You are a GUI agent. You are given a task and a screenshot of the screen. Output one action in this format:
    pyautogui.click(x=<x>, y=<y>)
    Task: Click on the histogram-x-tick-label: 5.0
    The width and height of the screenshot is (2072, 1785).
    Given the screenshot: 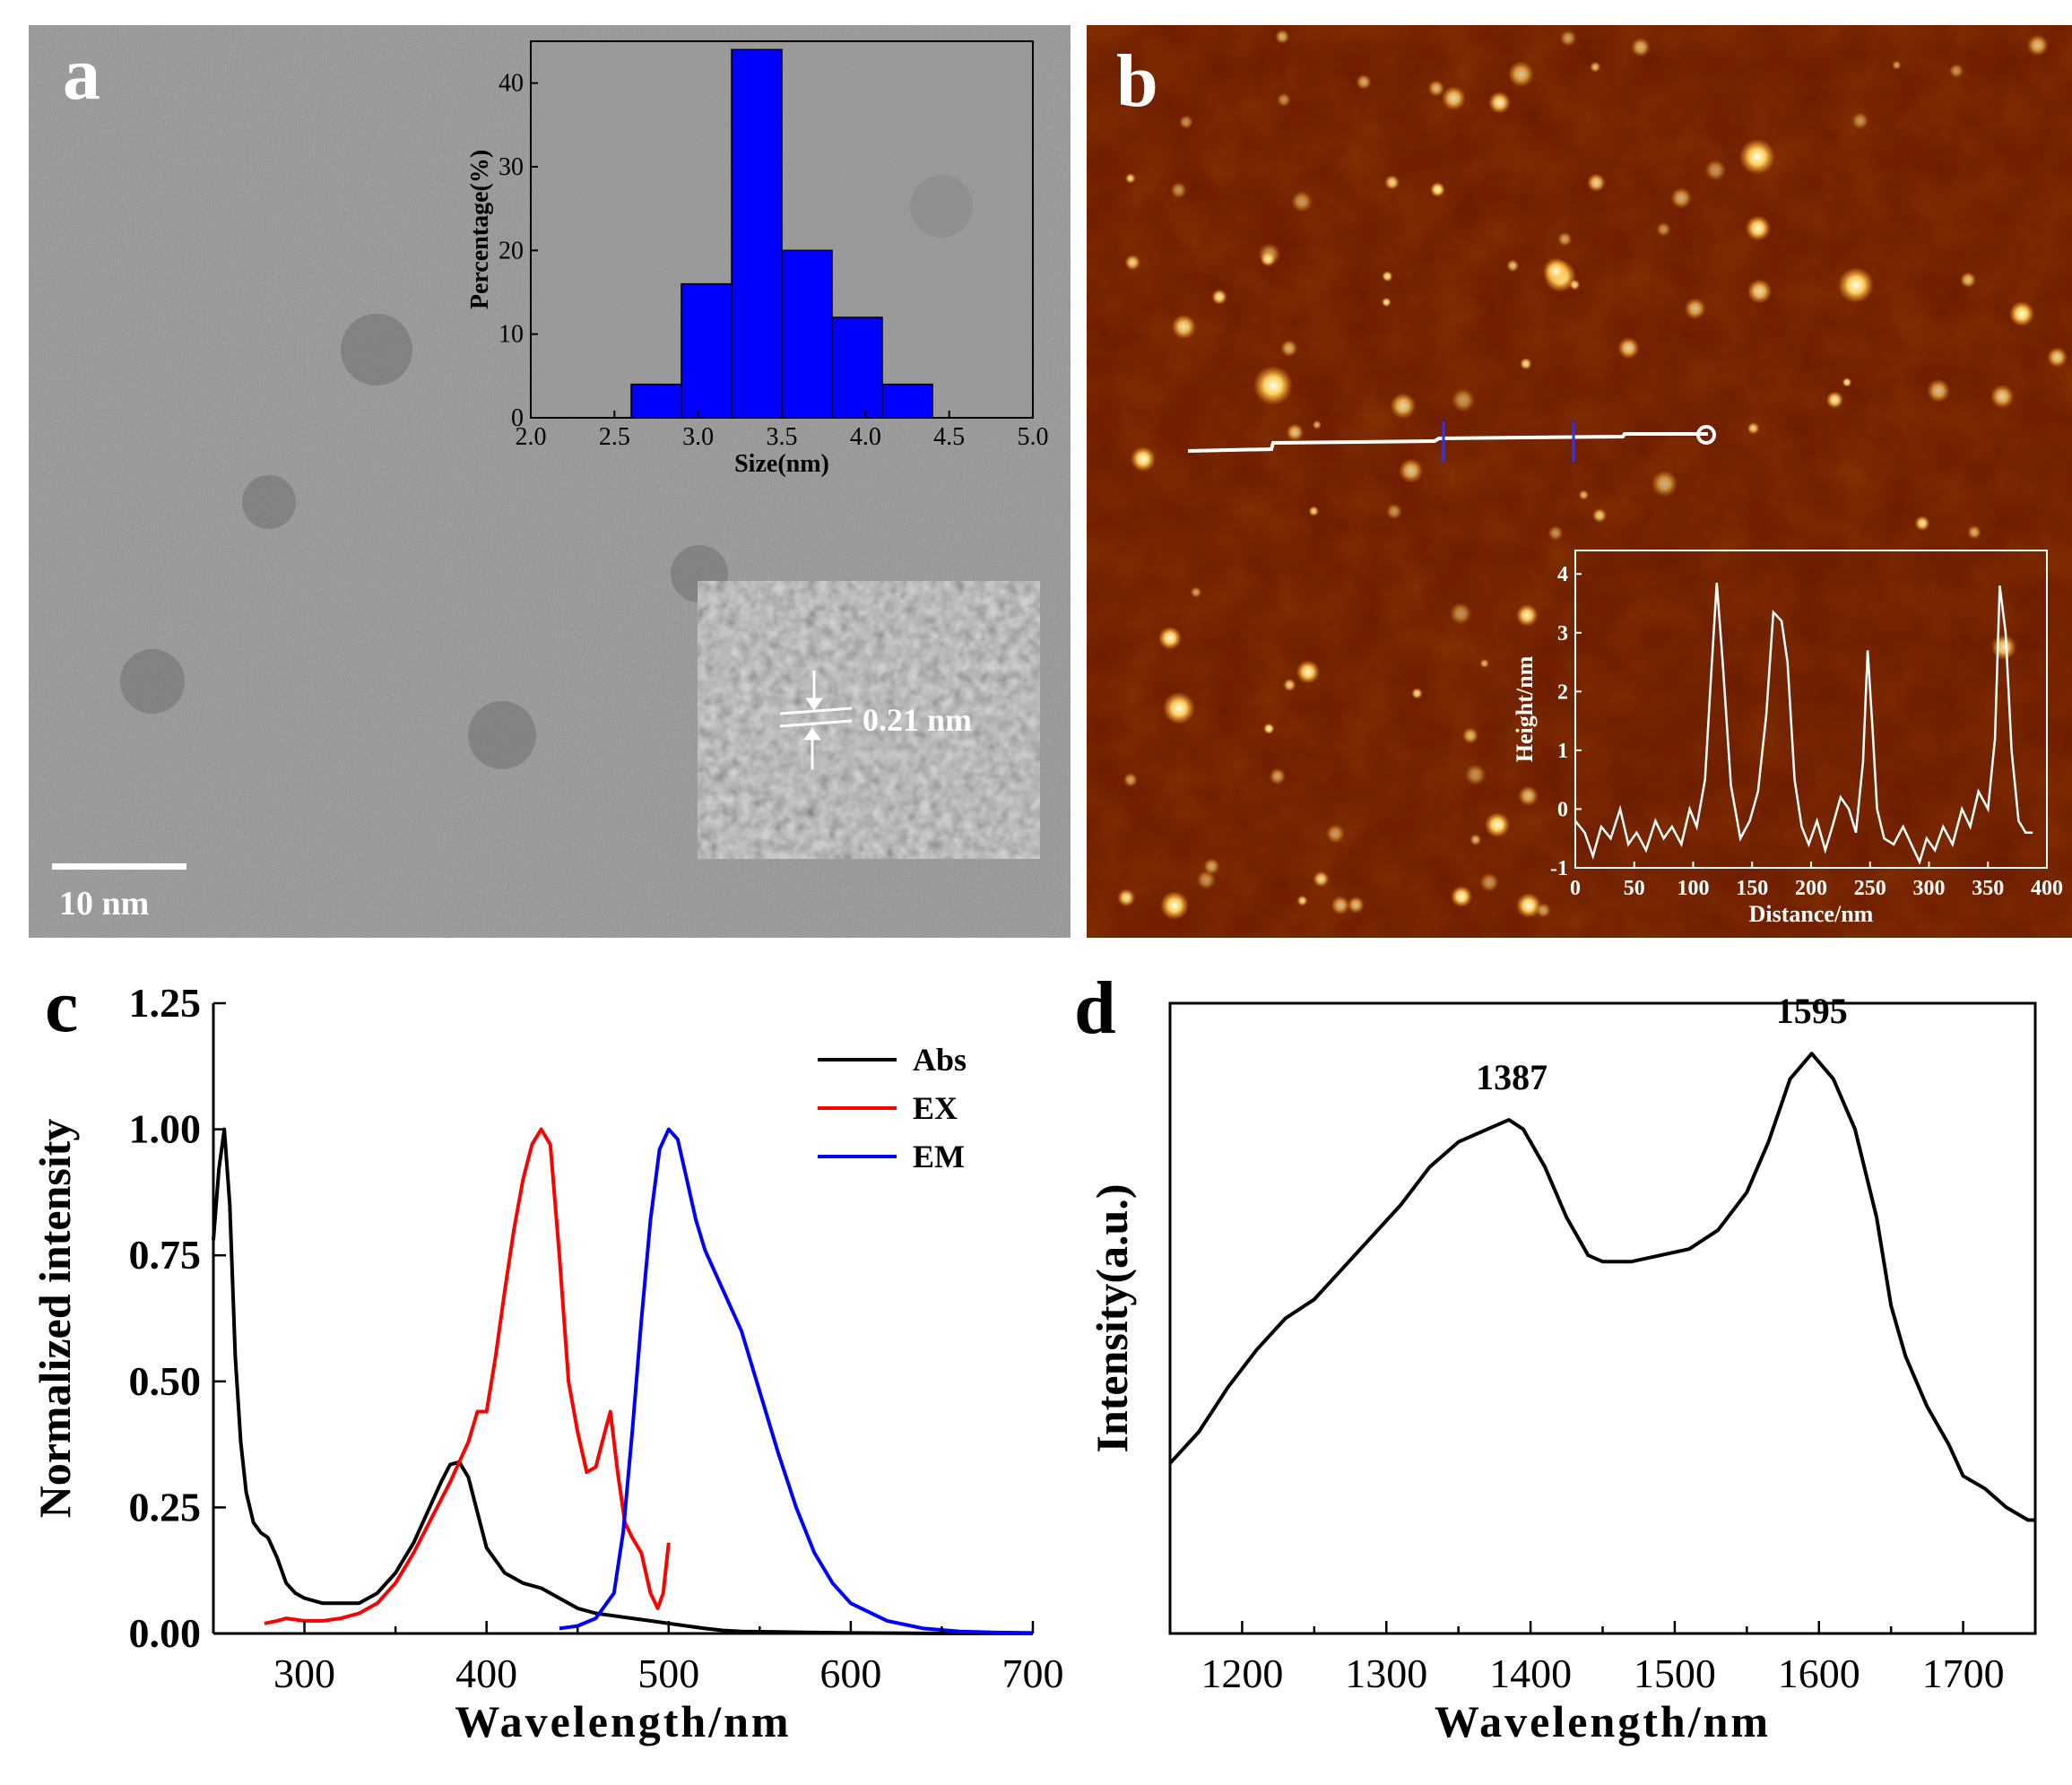 What is the action you would take?
    pyautogui.click(x=1033, y=437)
    